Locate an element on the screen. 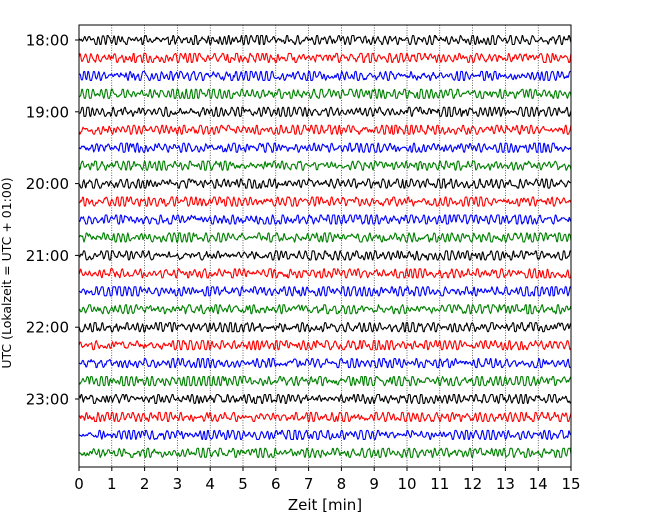 This screenshot has height=520, width=650. y-tick-label-2200: 22:00 is located at coordinates (47, 328).